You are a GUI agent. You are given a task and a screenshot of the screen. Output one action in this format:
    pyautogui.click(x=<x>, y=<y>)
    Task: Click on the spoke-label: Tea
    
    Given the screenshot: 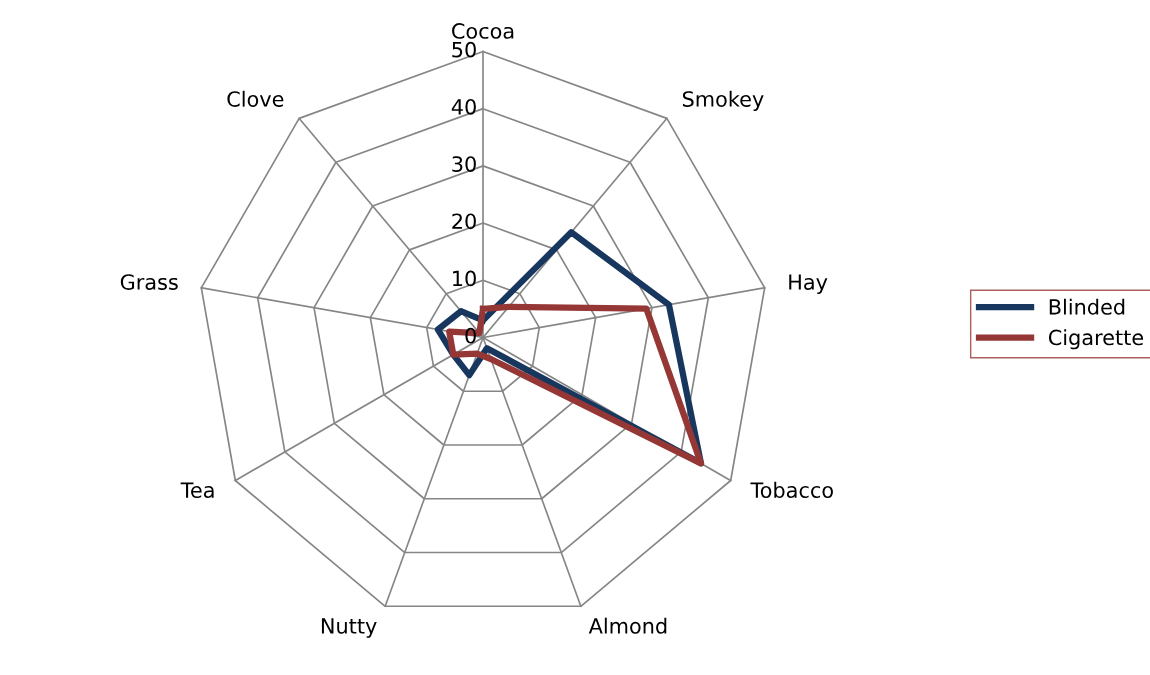 What is the action you would take?
    pyautogui.click(x=197, y=490)
    